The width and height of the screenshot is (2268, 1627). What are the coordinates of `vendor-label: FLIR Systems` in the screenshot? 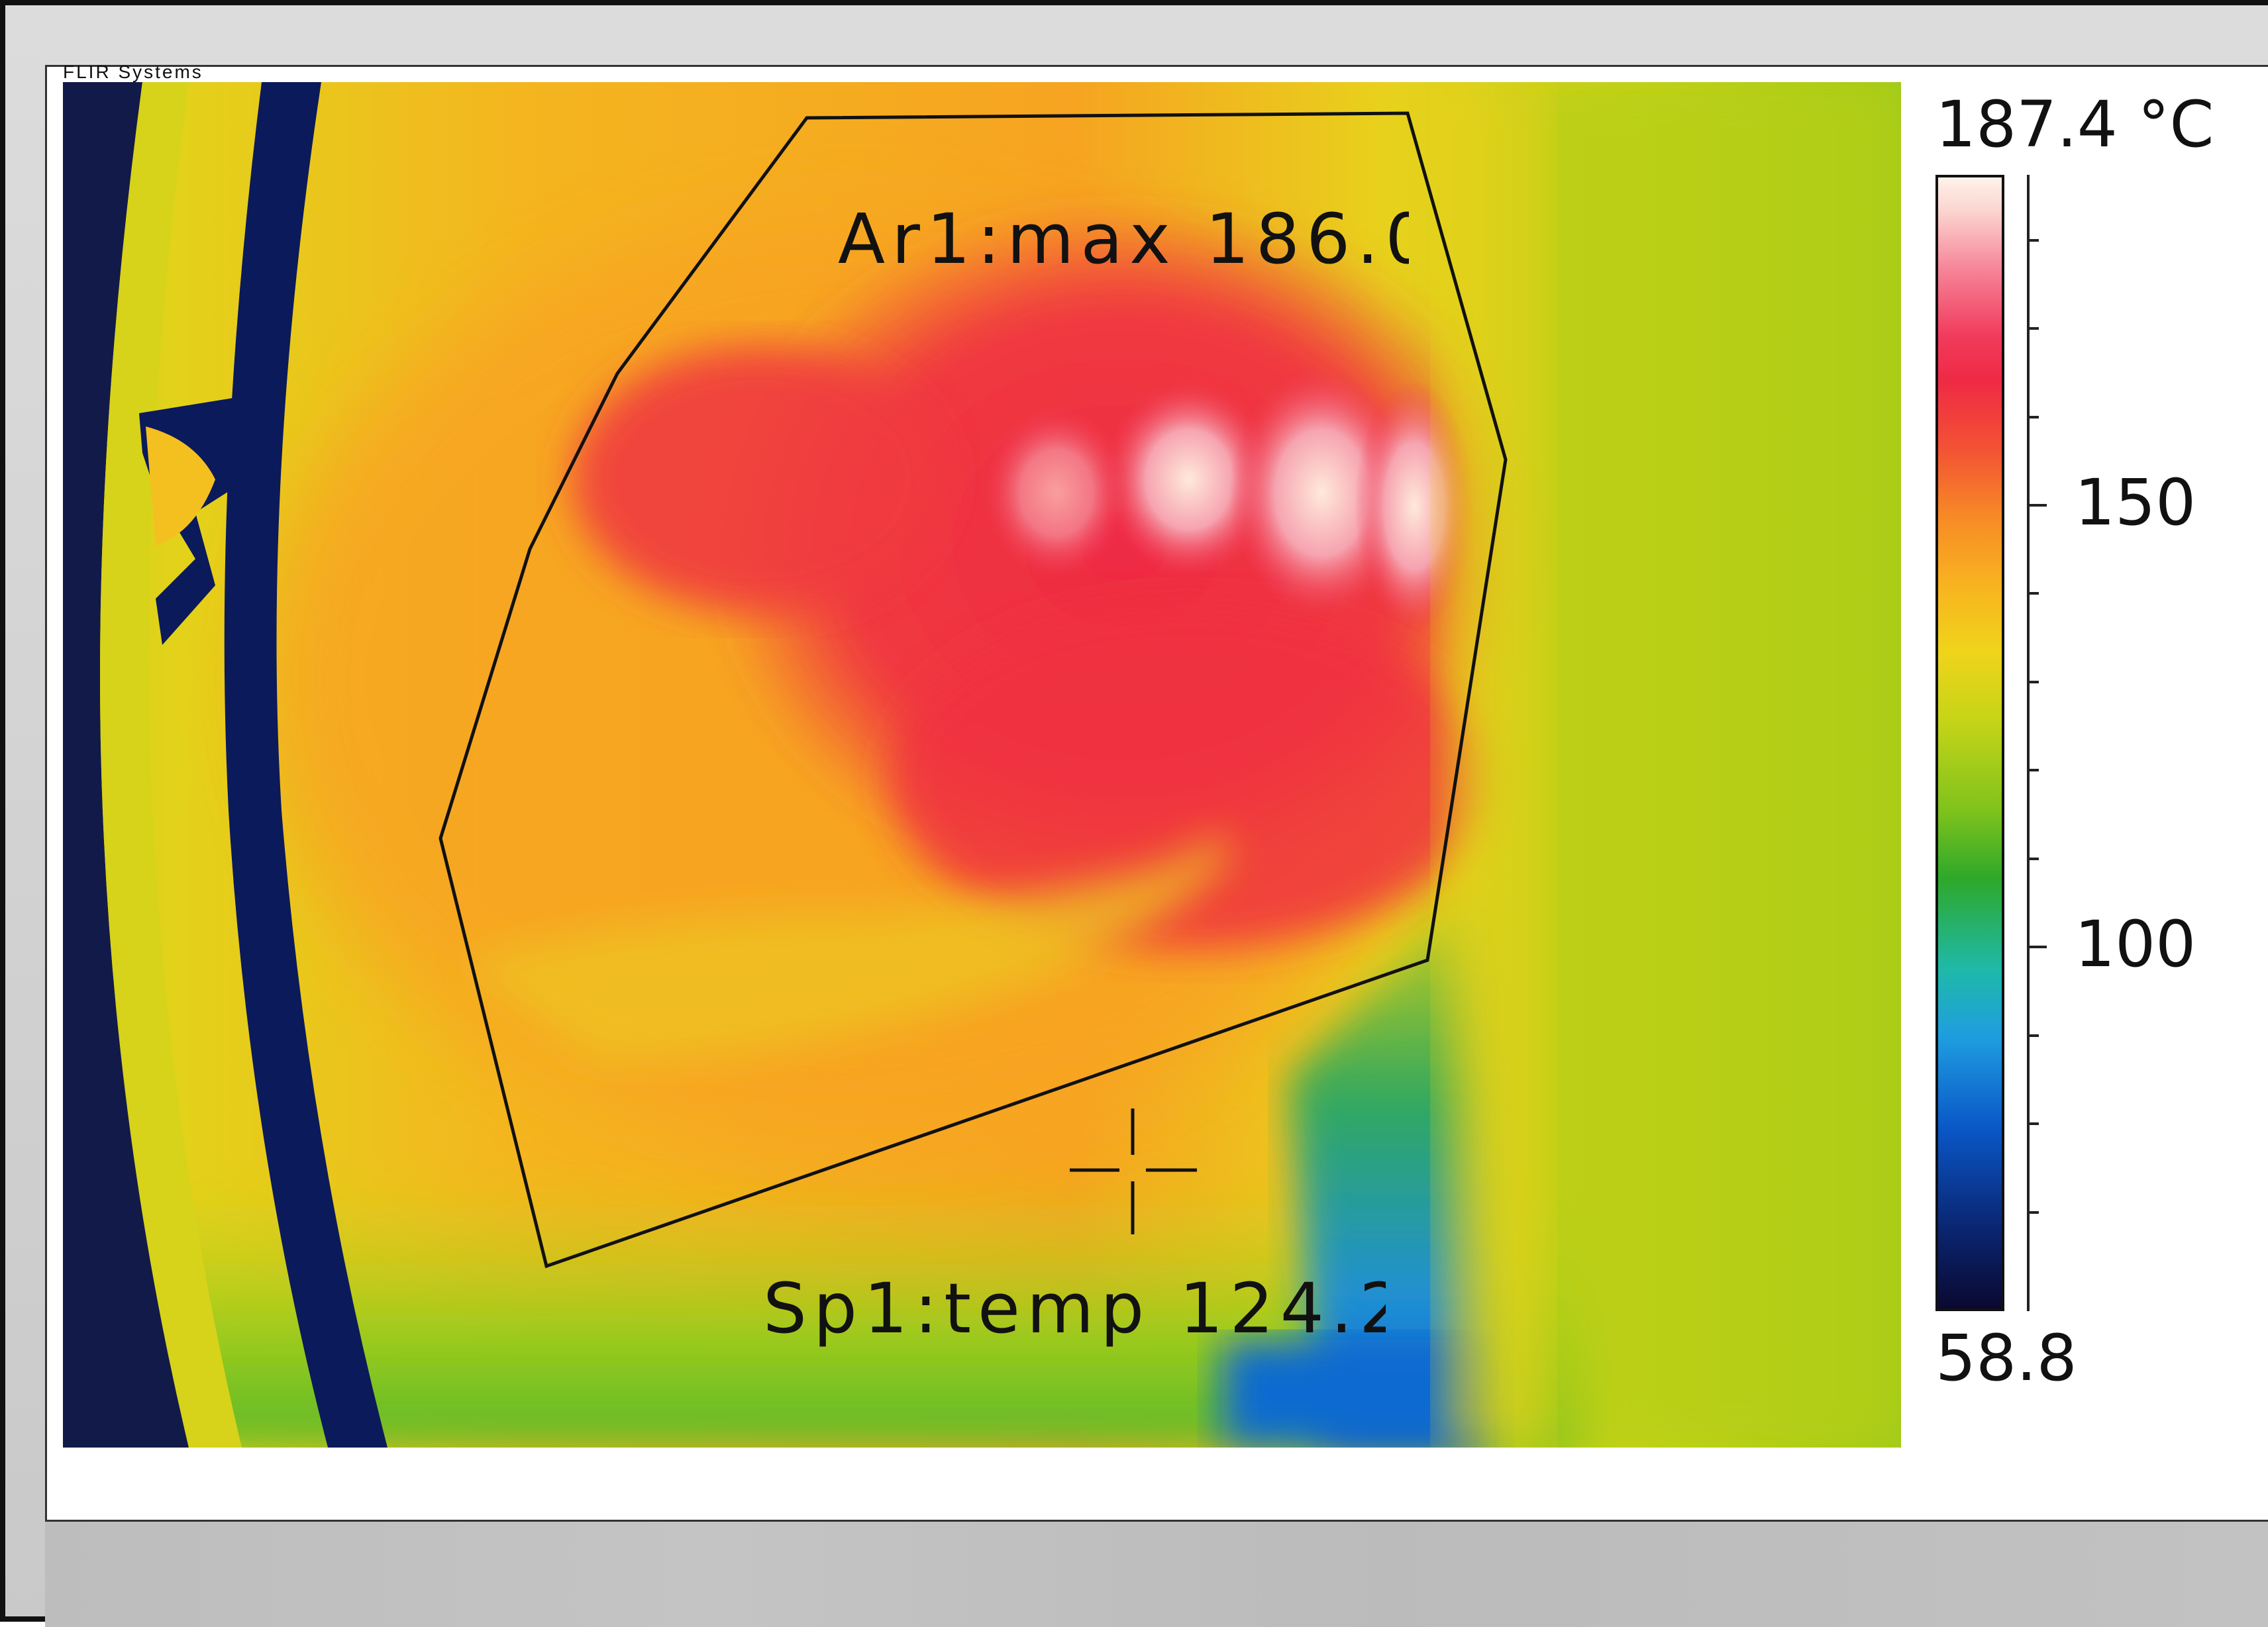 It's located at (133, 72).